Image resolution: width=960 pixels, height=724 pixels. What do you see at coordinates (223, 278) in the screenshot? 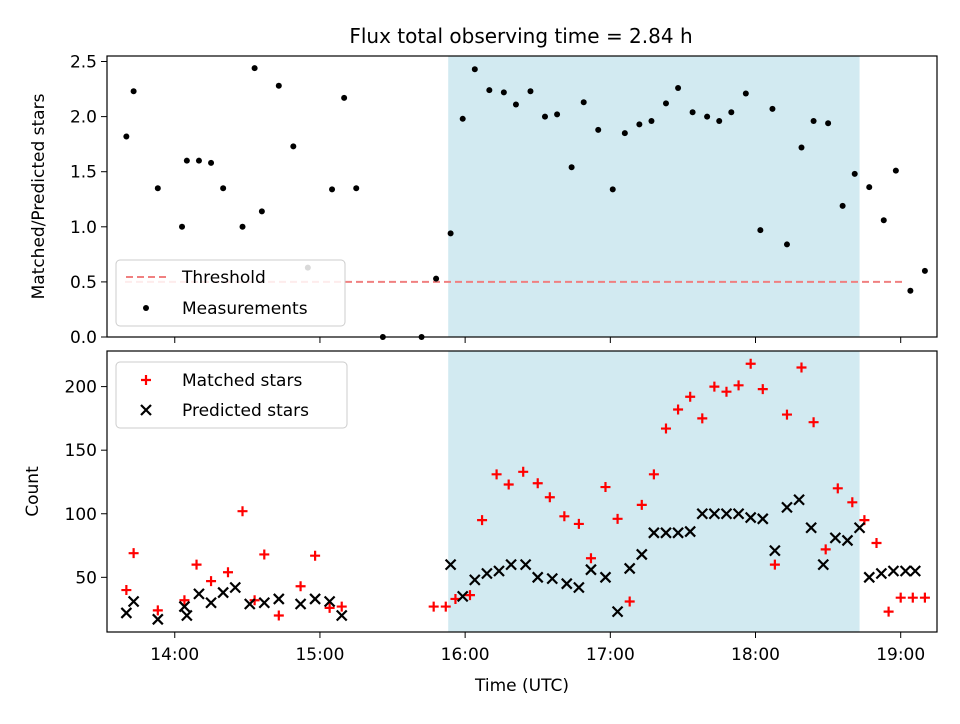
I see `legend-threshold-label: Threshold` at bounding box center [223, 278].